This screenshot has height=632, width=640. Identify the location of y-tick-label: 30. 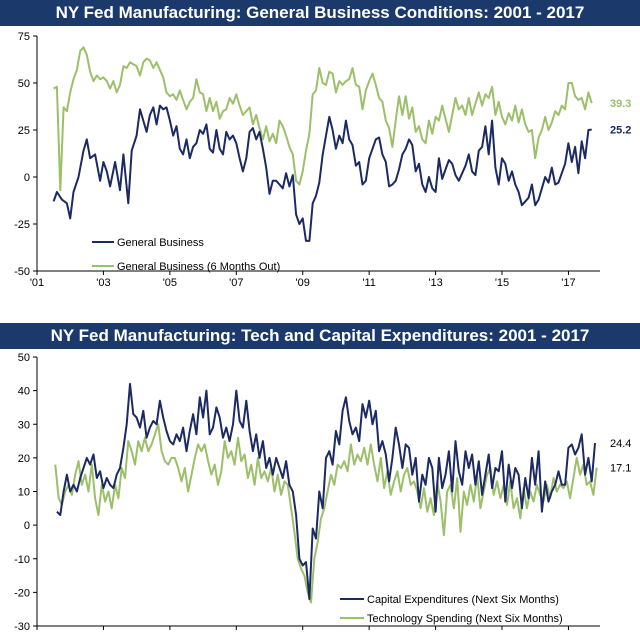
(24, 425).